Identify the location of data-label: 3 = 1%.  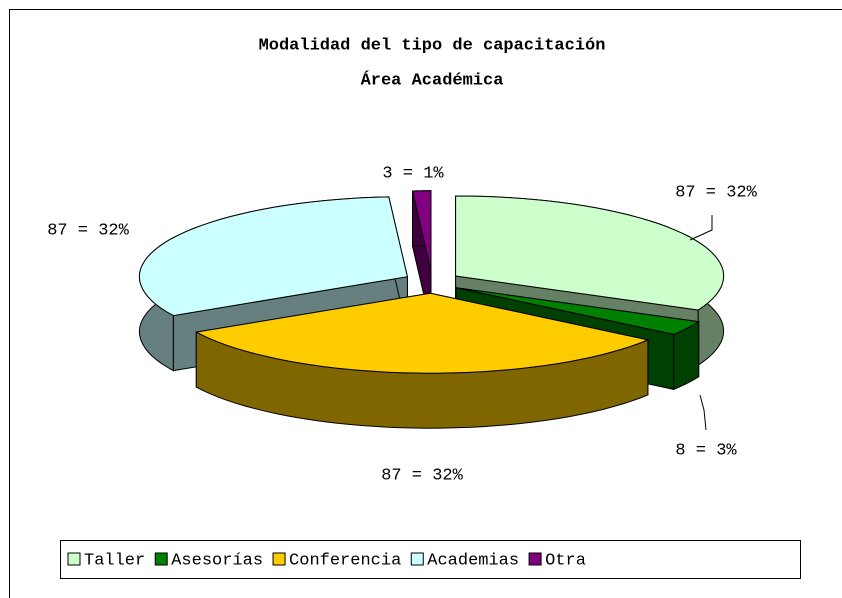
(413, 173).